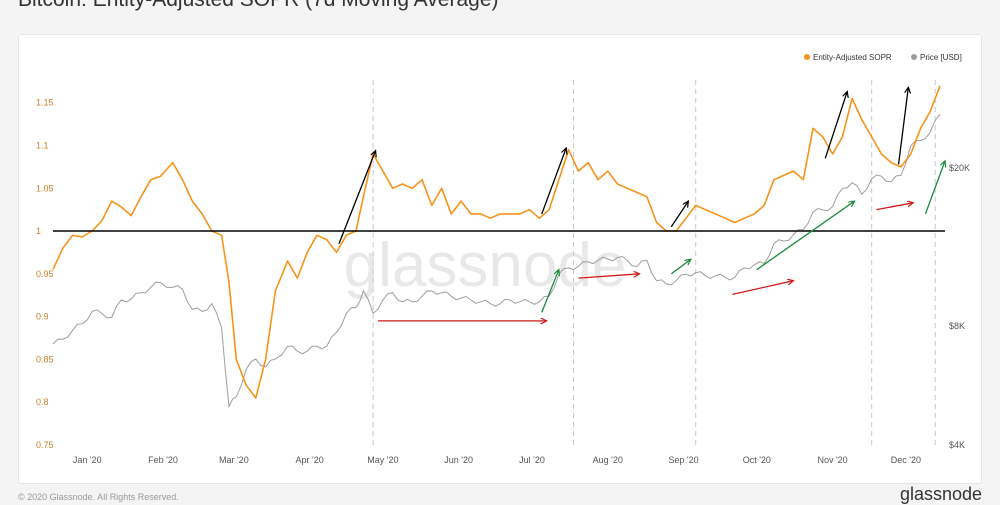 The image size is (1000, 505). I want to click on left-tick-label: 1.1, so click(42, 145).